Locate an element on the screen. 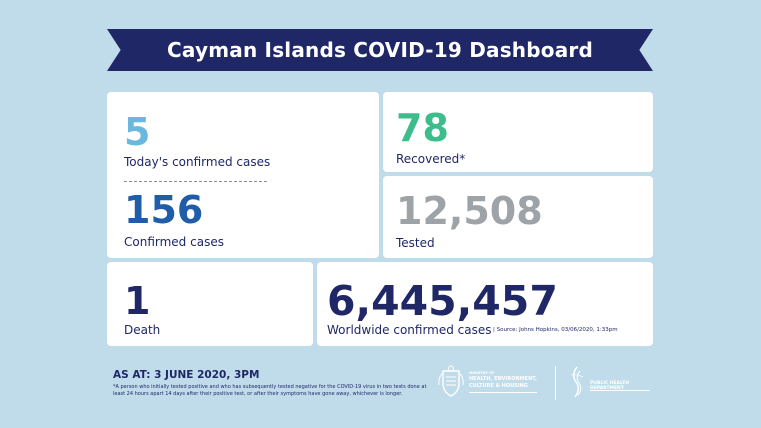  card-recovered: 78 Recovered* is located at coordinates (518, 132).